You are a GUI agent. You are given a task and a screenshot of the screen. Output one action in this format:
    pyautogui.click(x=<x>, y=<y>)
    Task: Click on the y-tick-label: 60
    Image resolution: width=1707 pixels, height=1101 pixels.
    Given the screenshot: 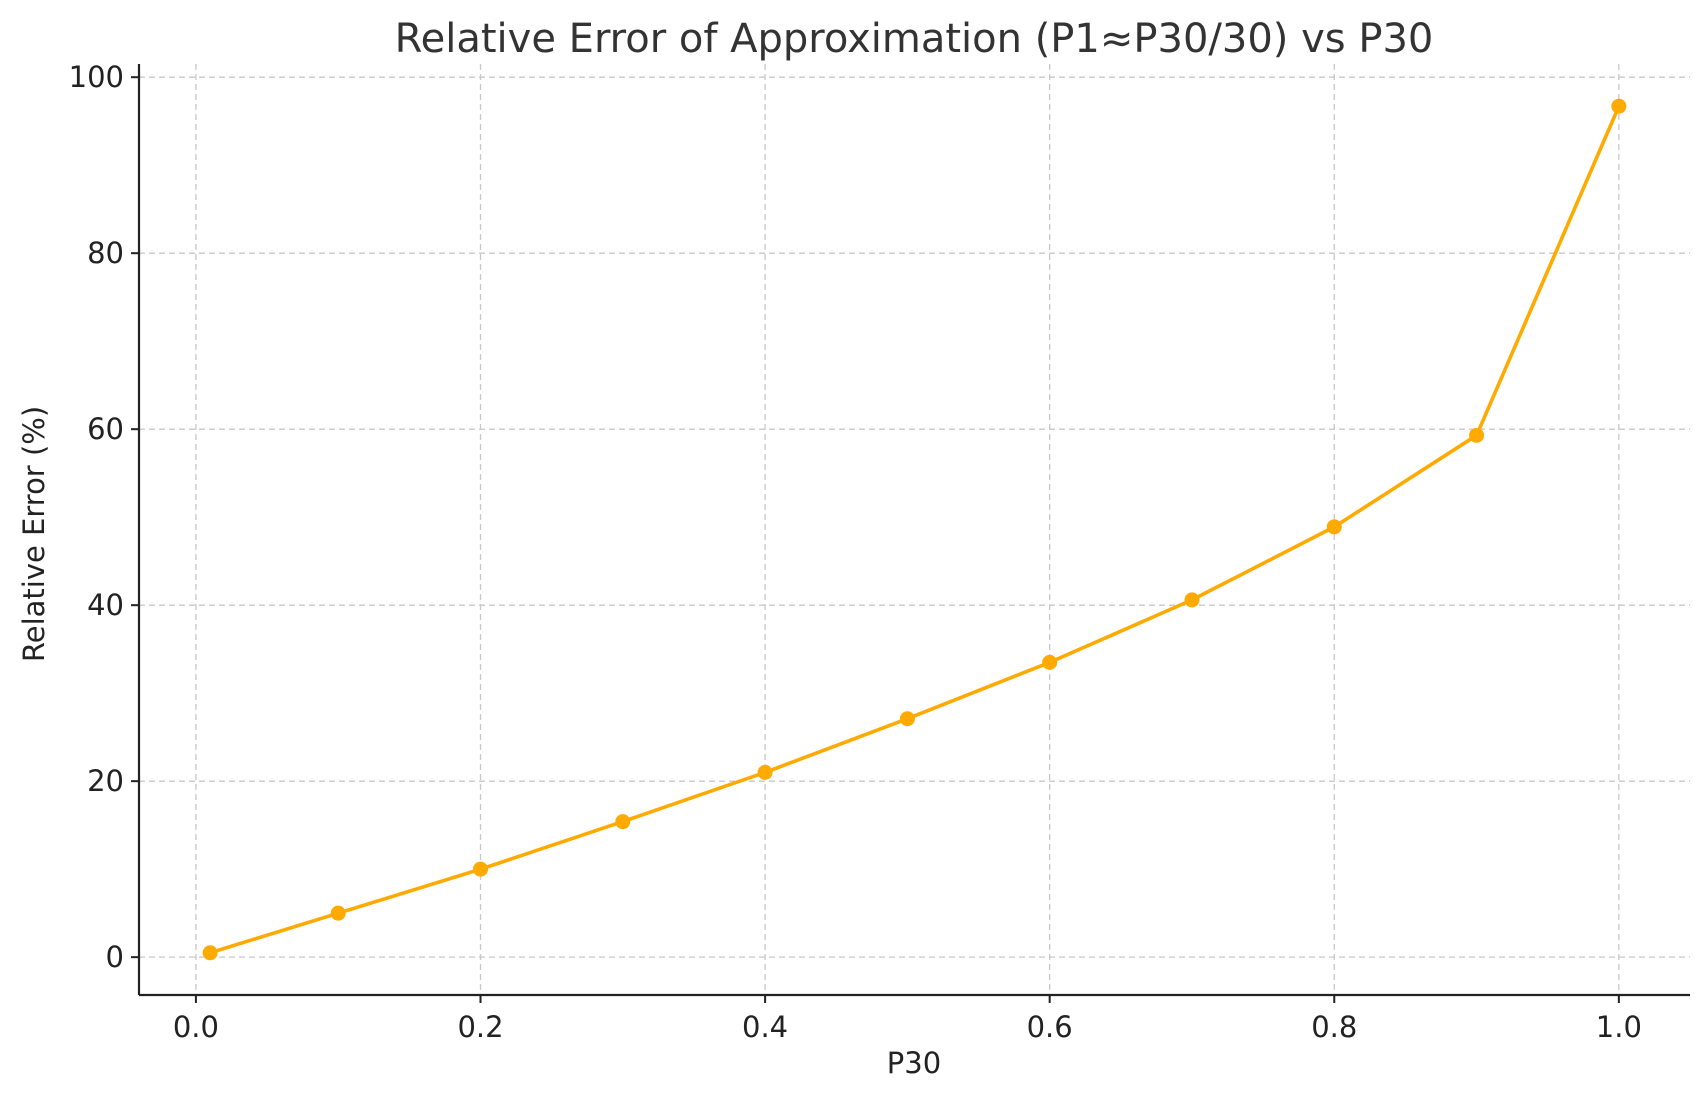 What is the action you would take?
    pyautogui.click(x=105, y=429)
    